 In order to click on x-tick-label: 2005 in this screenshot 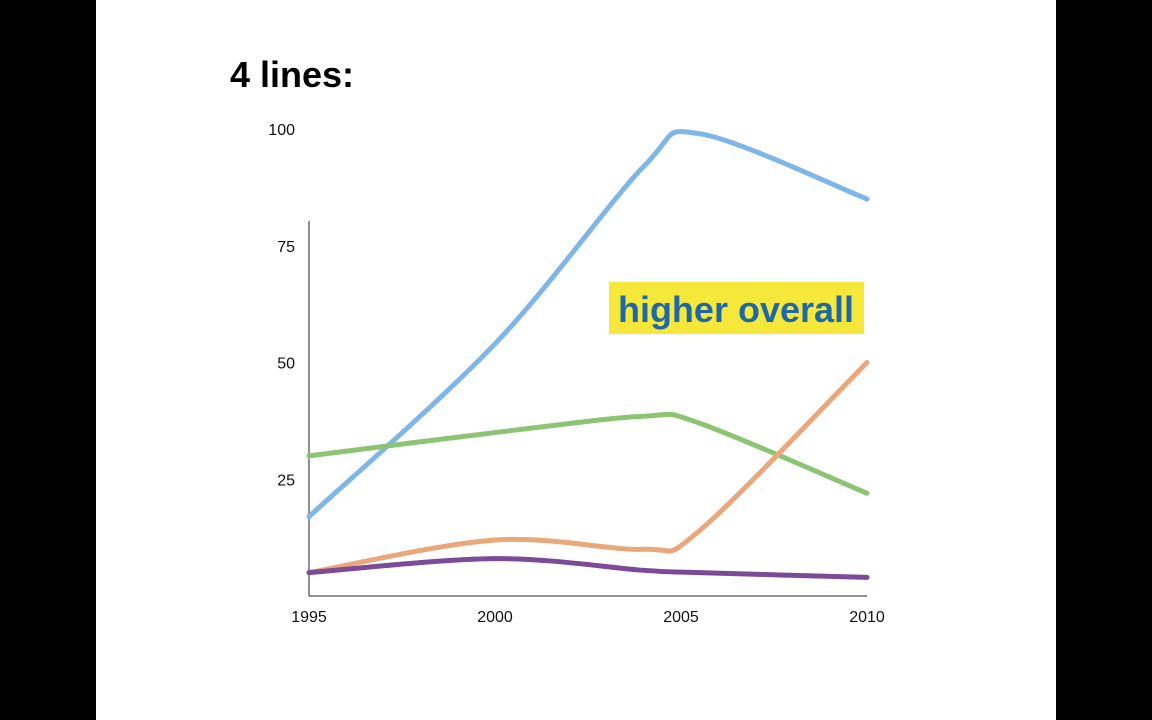, I will do `click(681, 617)`.